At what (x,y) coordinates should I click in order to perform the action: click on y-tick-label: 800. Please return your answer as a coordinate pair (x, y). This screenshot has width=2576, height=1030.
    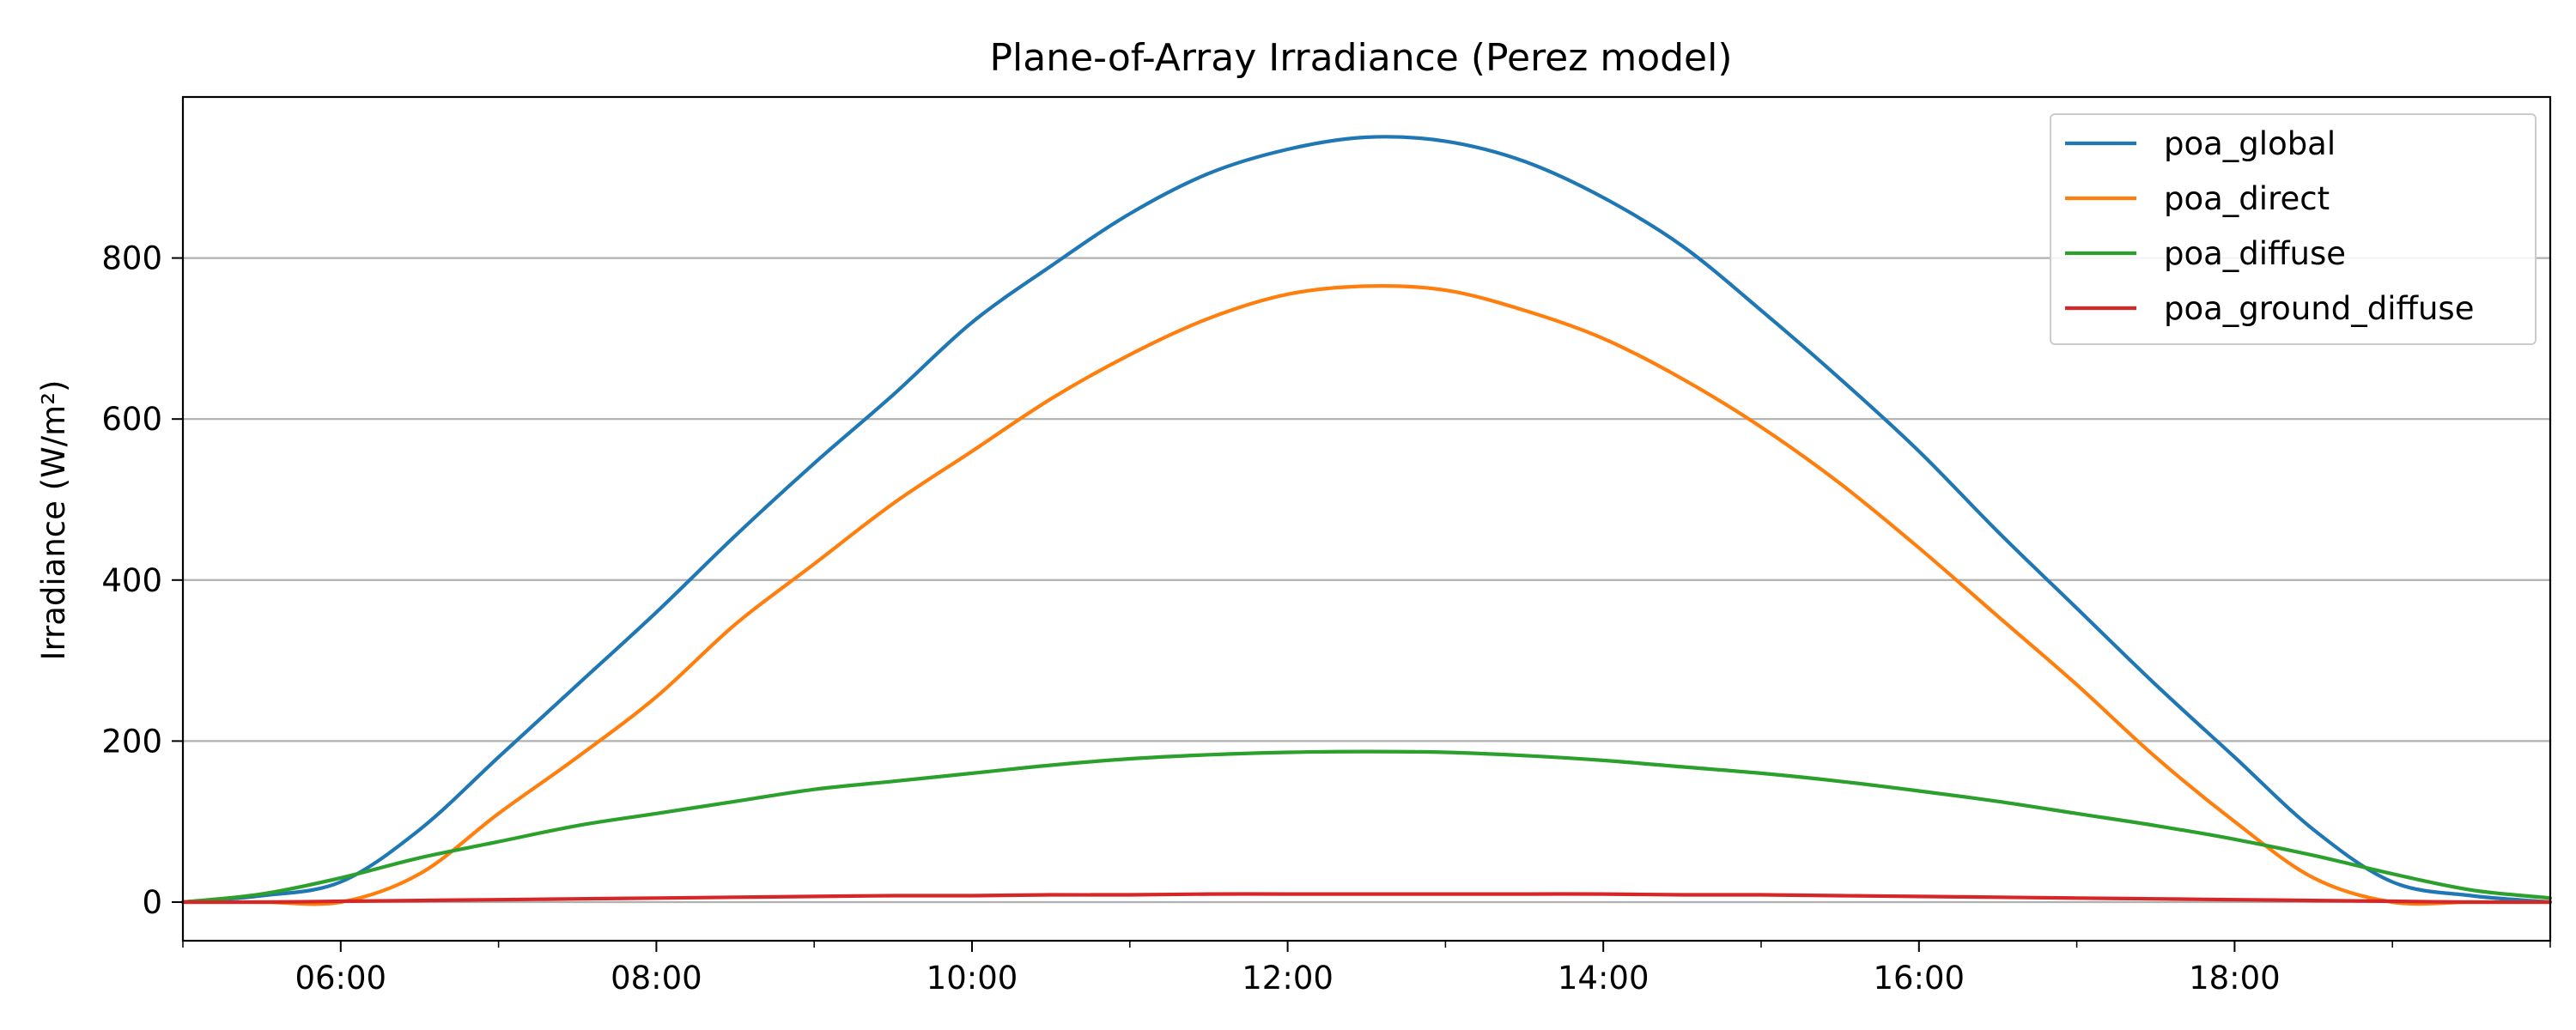
    Looking at the image, I should click on (132, 258).